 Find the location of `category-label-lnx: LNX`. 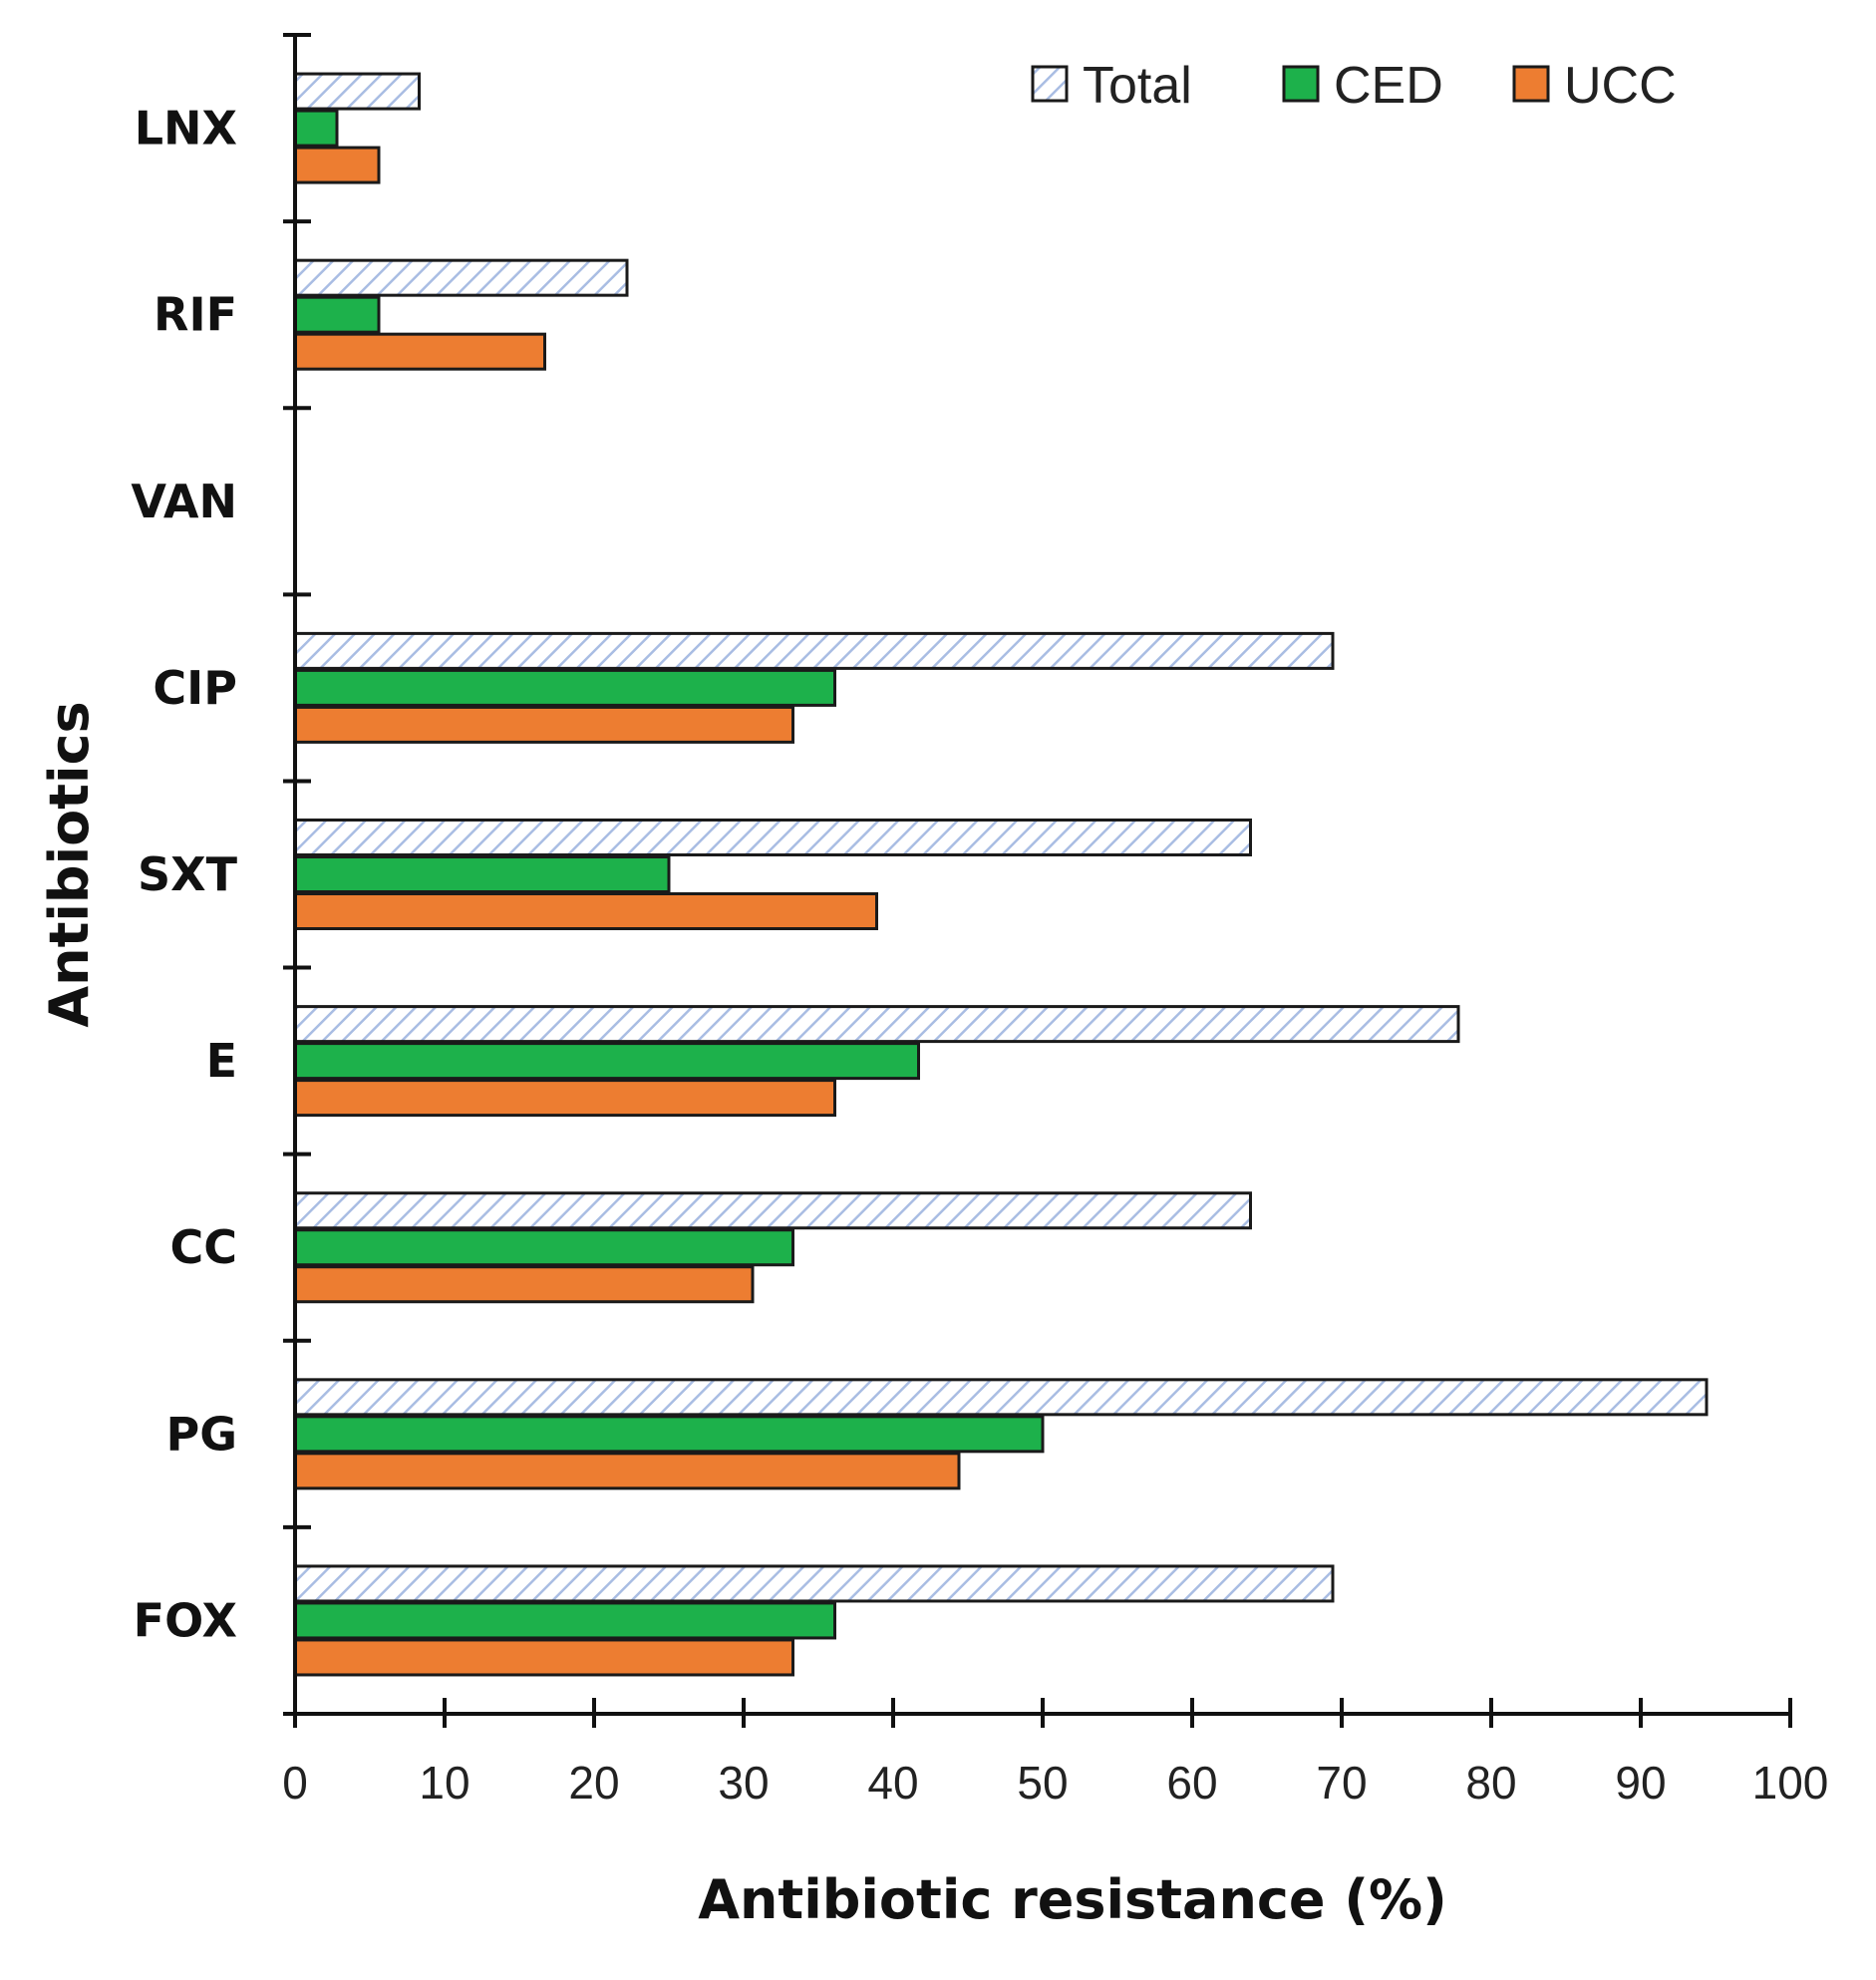

category-label-lnx: LNX is located at coordinates (186, 129).